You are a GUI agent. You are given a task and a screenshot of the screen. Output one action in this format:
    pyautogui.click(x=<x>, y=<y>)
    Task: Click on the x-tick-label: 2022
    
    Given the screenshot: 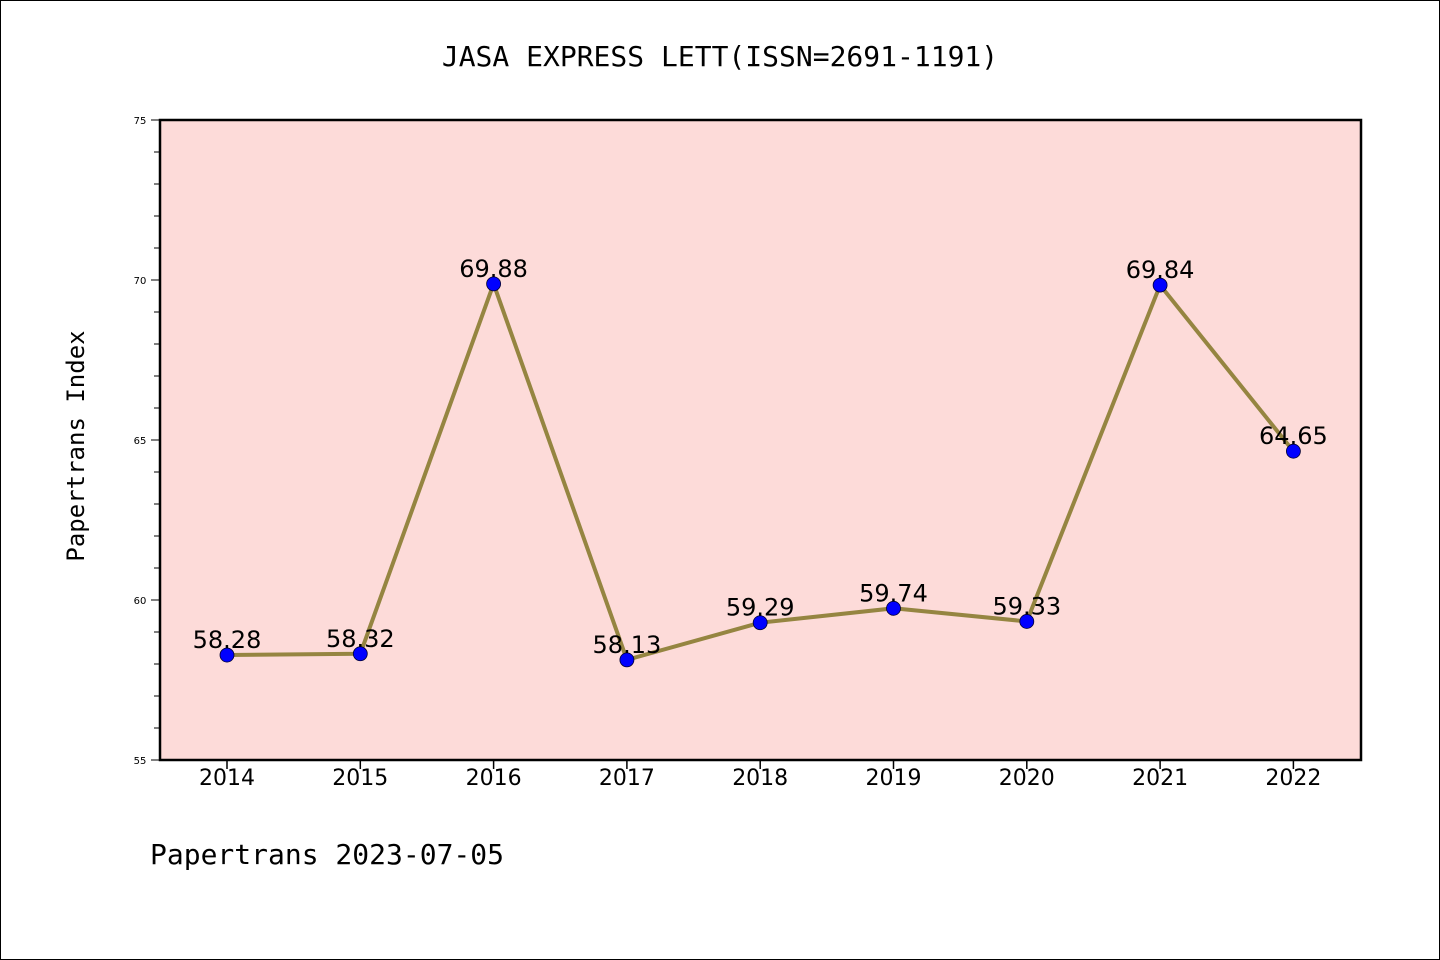 What is the action you would take?
    pyautogui.click(x=1293, y=778)
    